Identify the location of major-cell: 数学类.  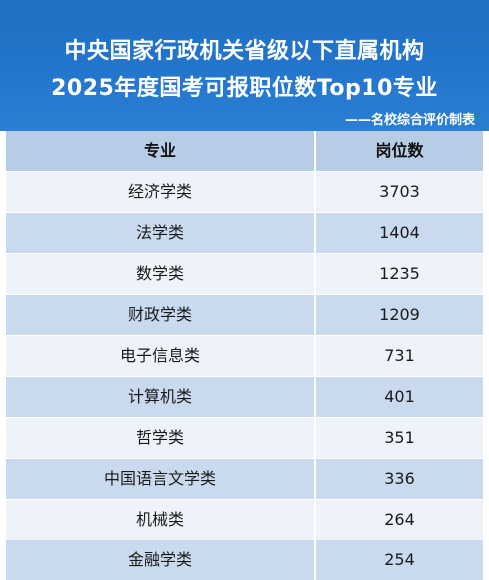
(160, 274).